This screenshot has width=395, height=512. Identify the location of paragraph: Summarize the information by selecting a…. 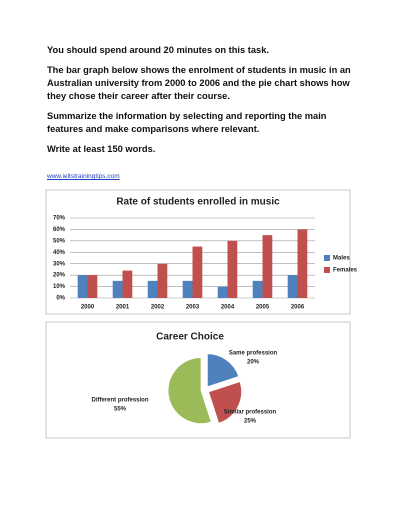
(187, 122).